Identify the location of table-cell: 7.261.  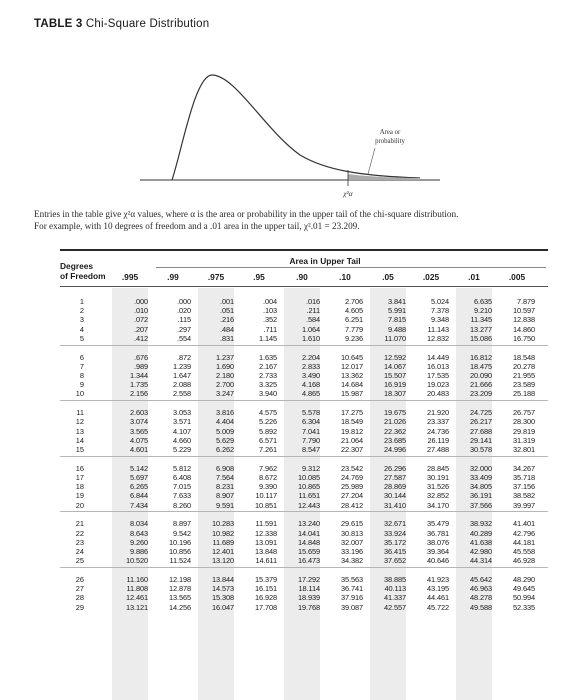
(268, 449).